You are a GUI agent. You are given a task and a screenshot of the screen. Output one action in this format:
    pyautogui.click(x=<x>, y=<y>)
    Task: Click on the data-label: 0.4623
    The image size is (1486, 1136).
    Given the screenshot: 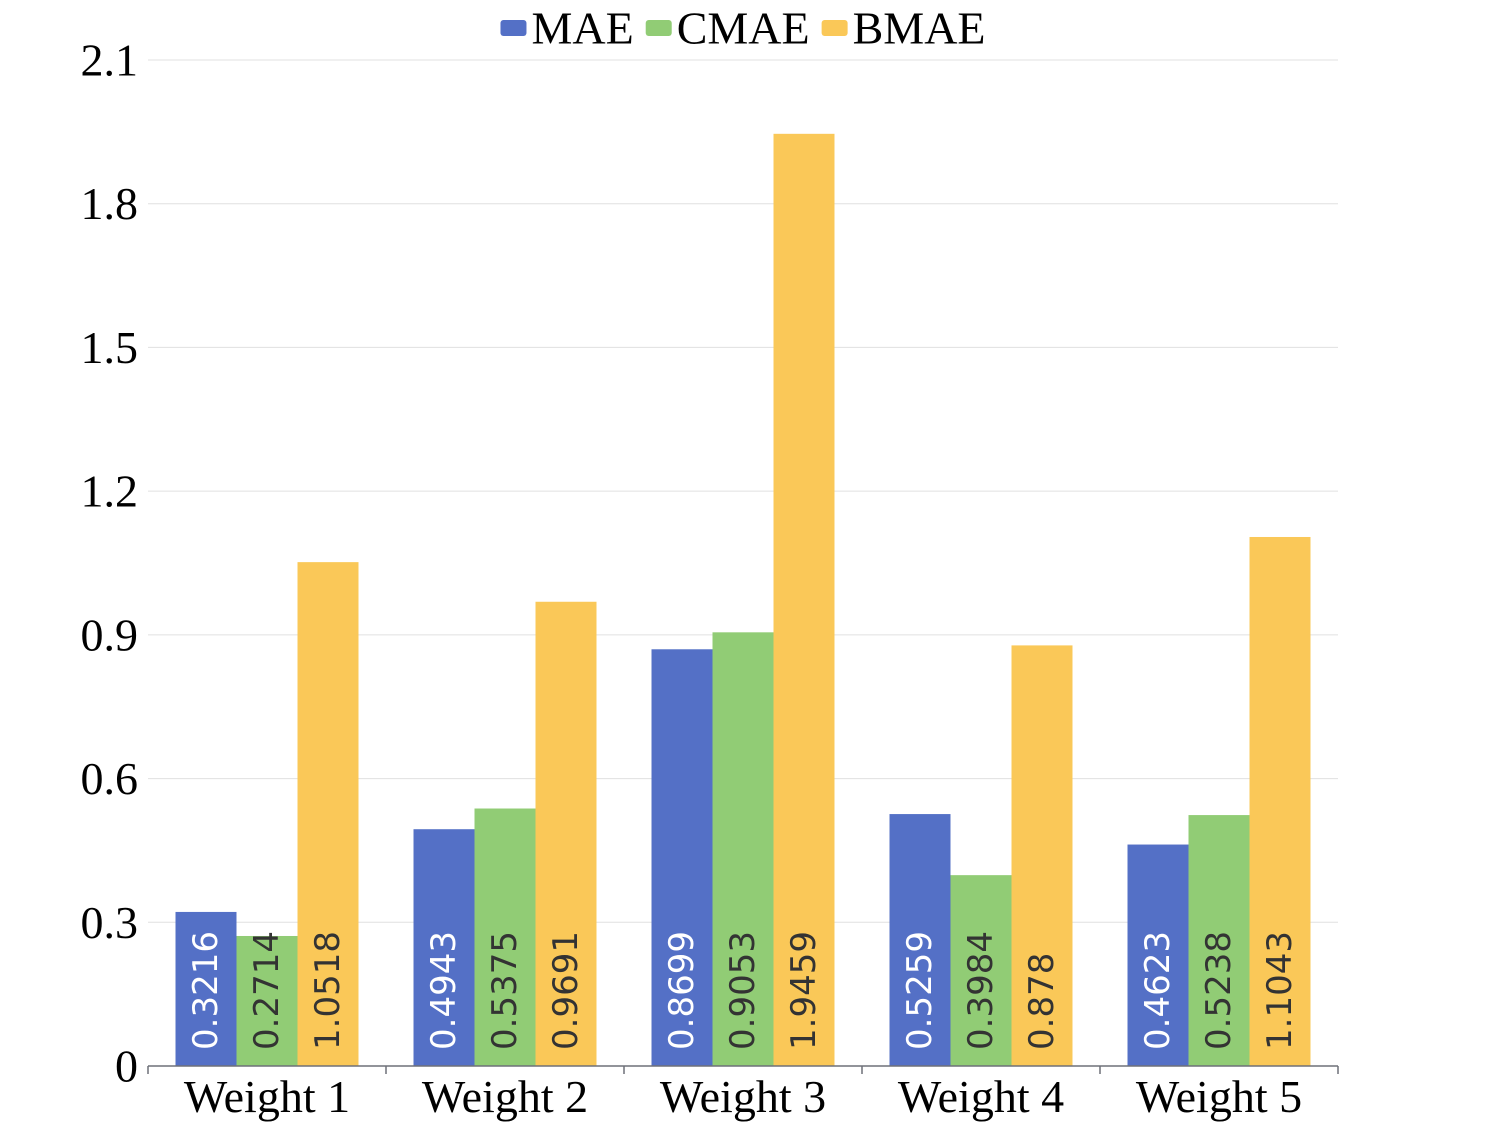 What is the action you would take?
    pyautogui.click(x=1158, y=990)
    